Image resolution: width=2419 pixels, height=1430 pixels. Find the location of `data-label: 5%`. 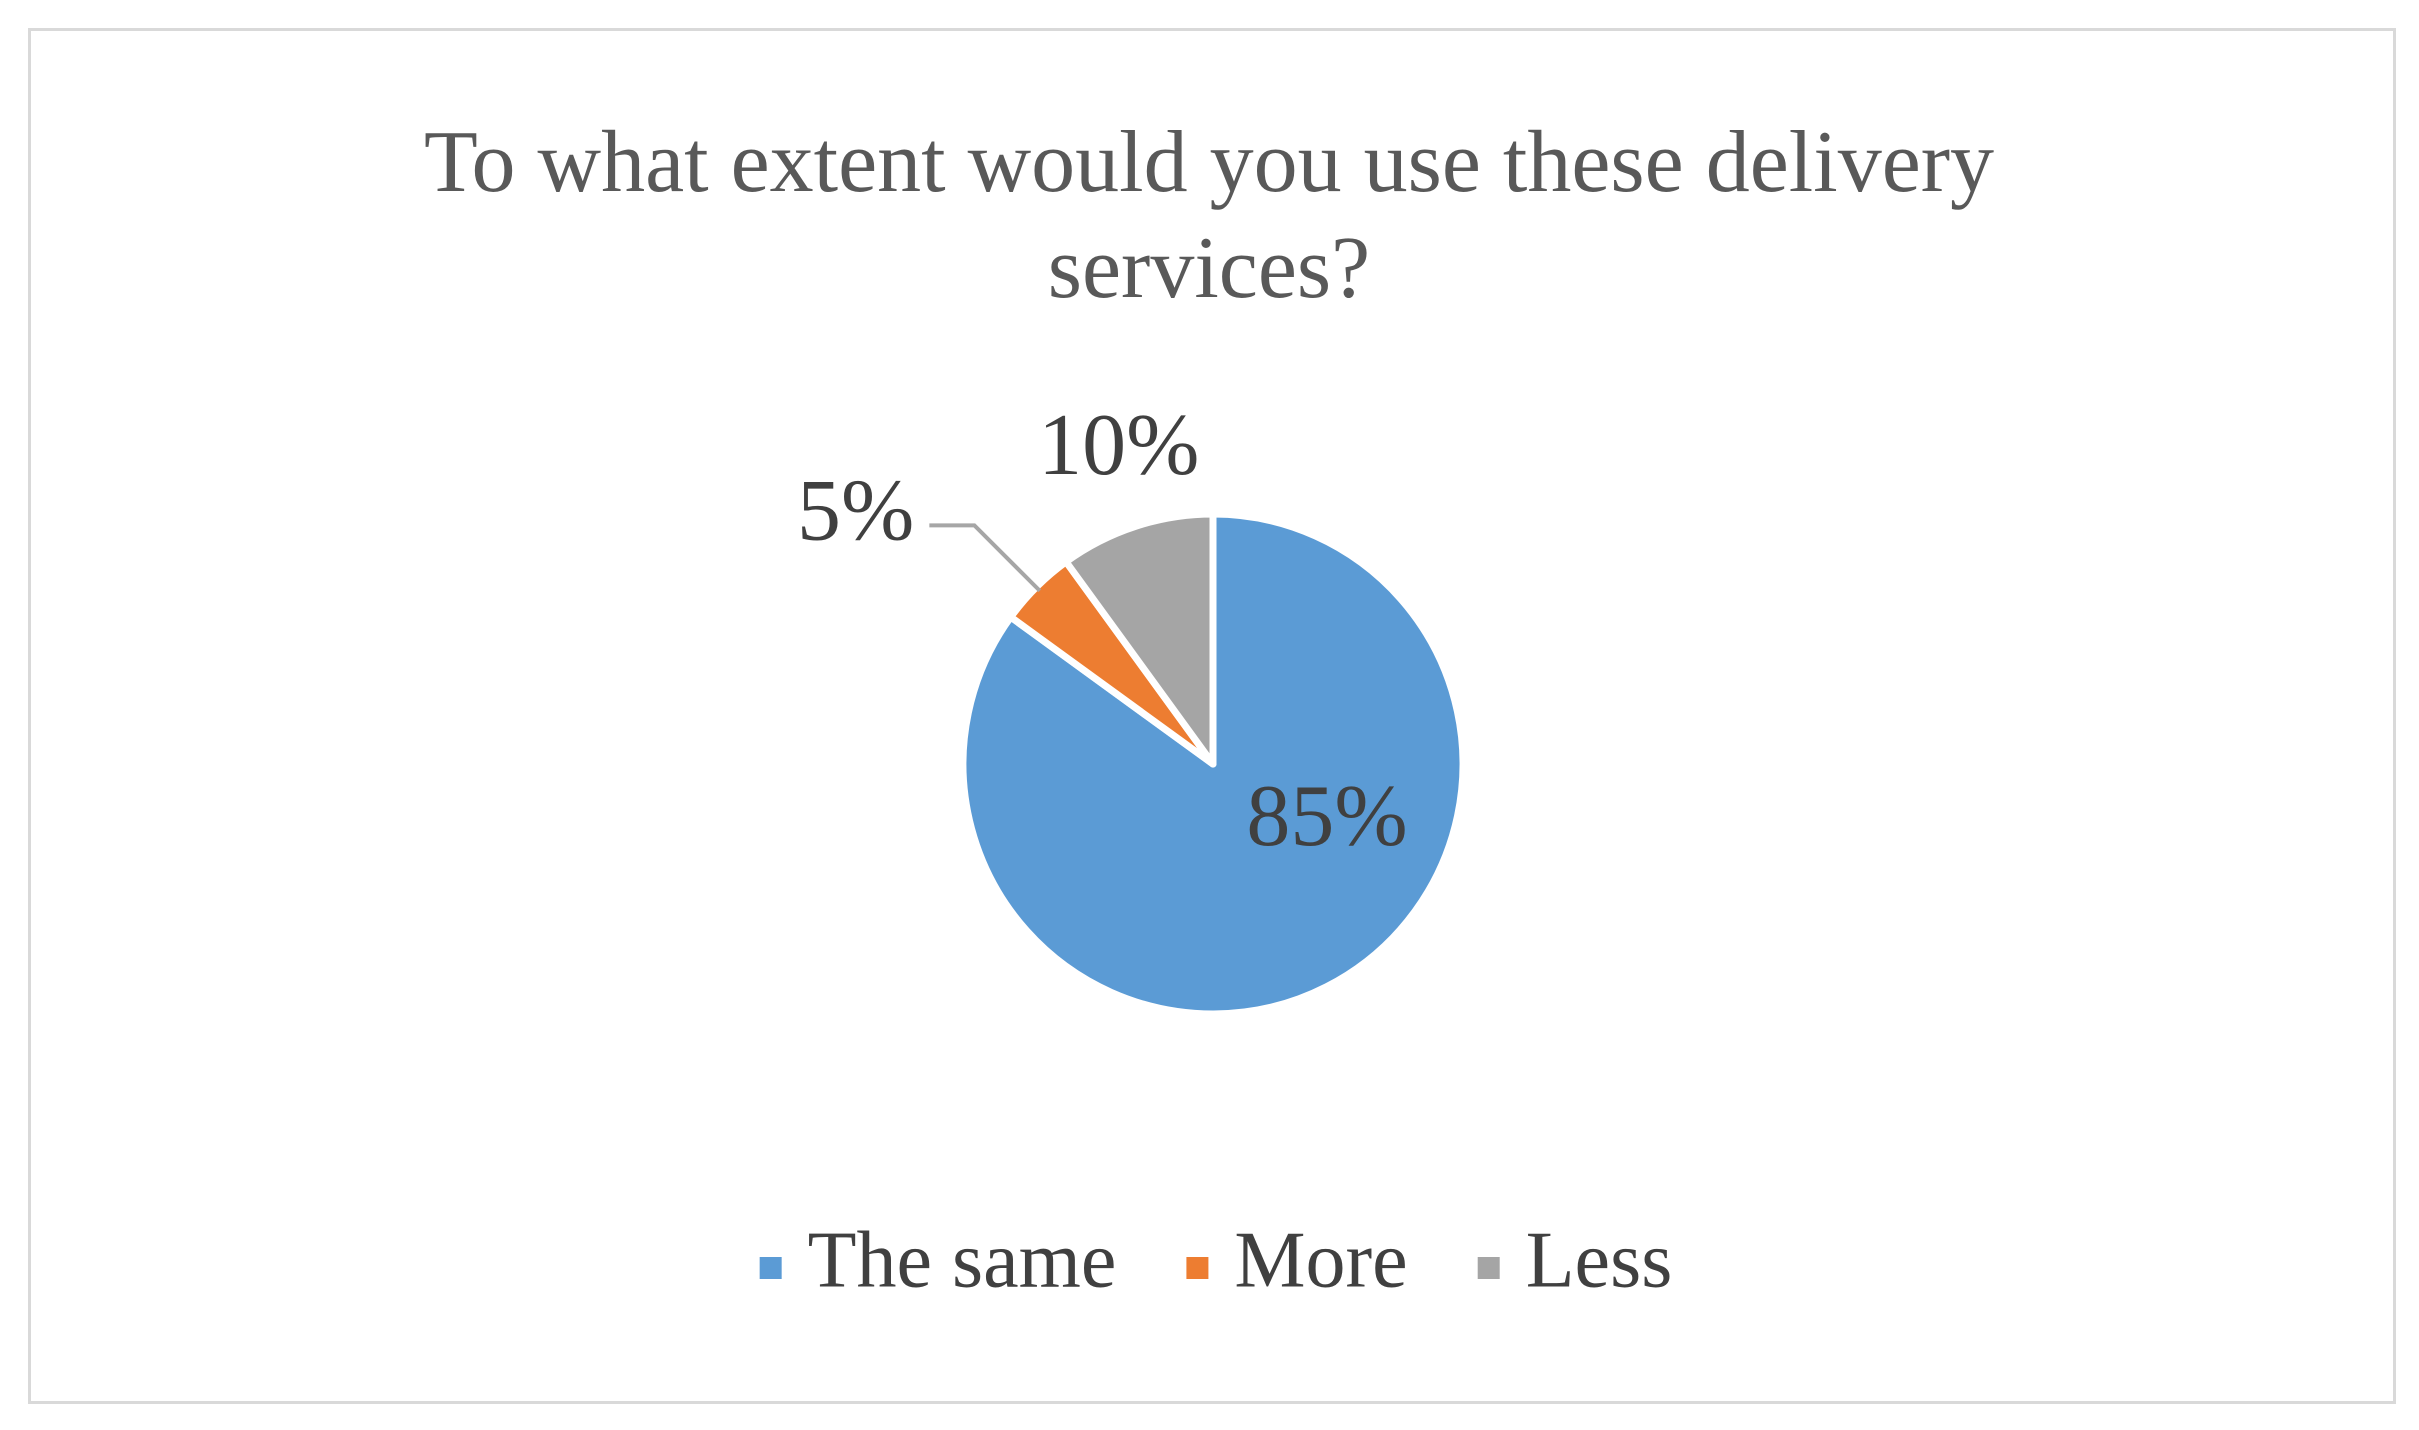

data-label: 5% is located at coordinates (855, 511).